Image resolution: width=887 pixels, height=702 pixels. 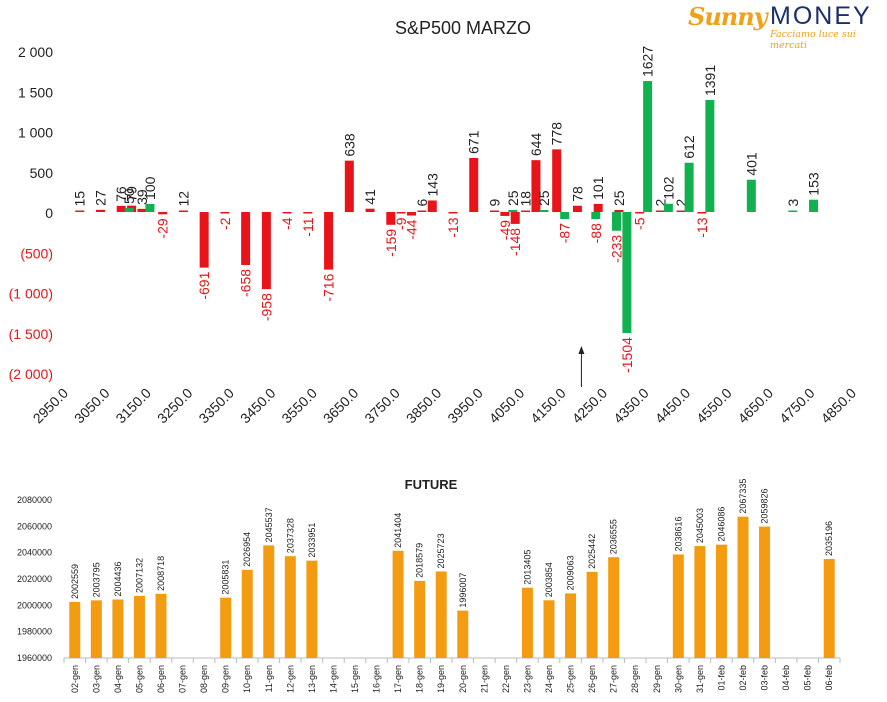 I want to click on data-label: 2046086, so click(x=721, y=524).